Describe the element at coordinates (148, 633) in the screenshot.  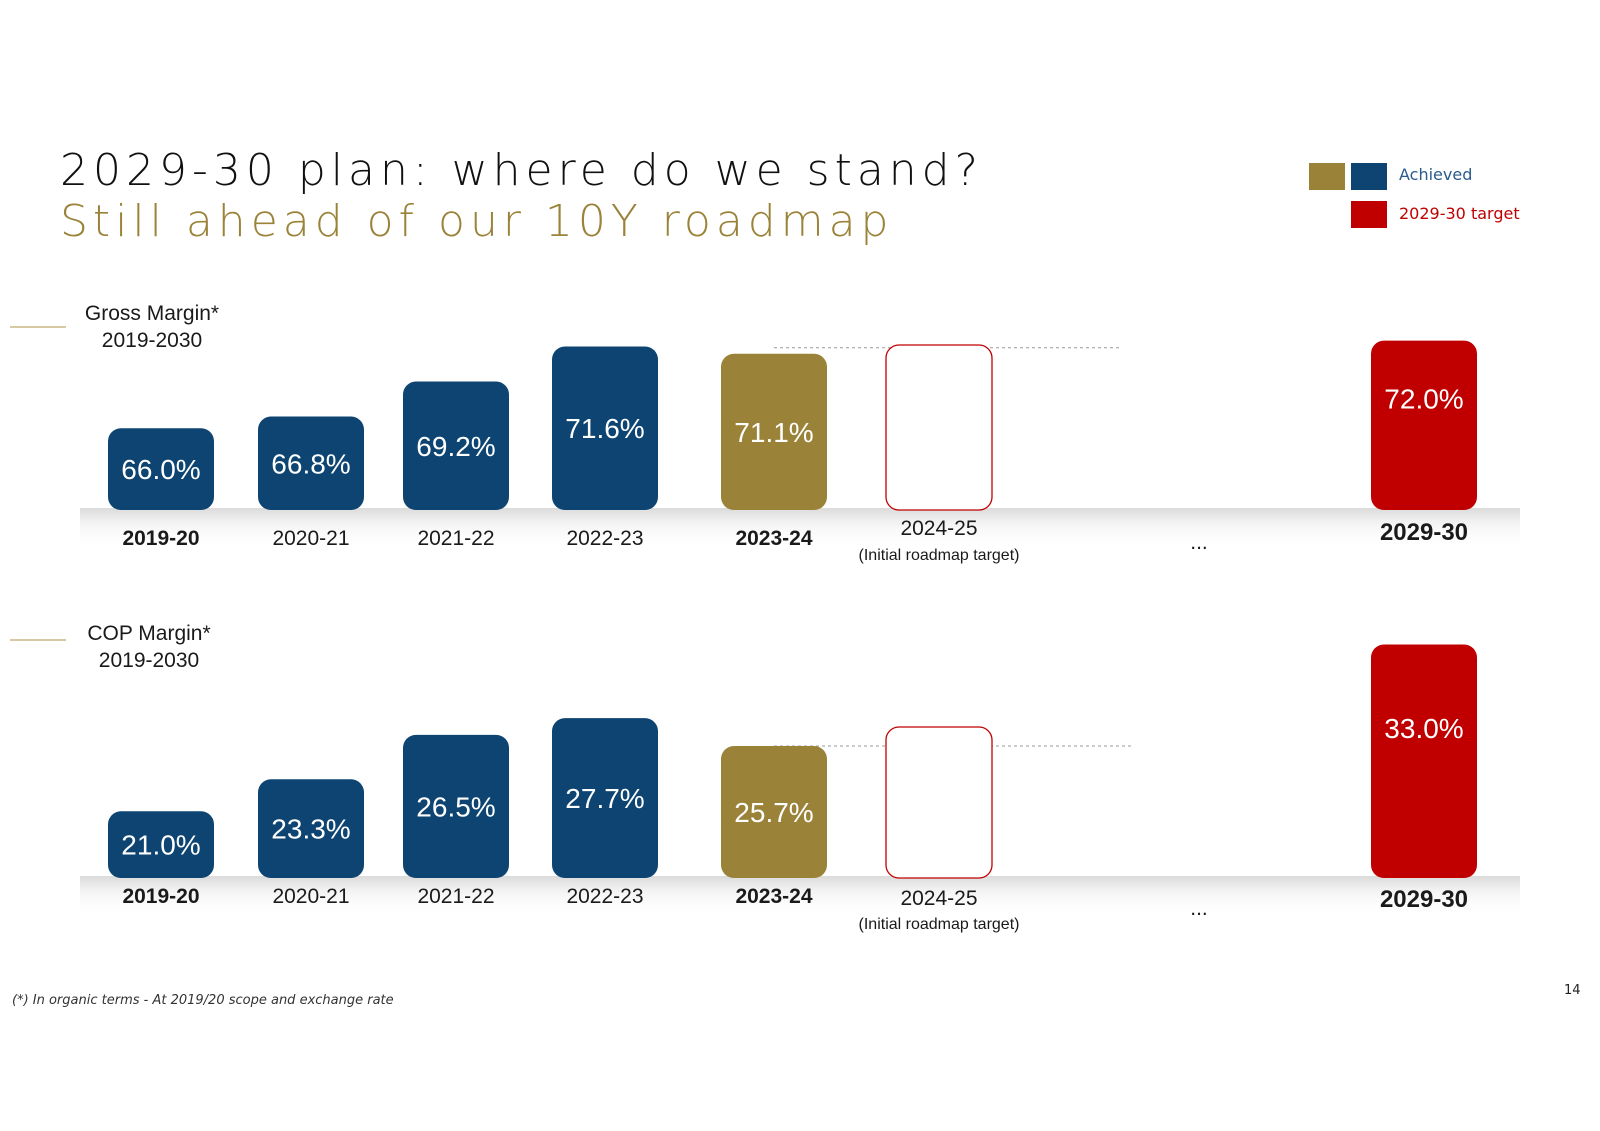
I see `cop-margin-chart-title: COP Margin*` at that location.